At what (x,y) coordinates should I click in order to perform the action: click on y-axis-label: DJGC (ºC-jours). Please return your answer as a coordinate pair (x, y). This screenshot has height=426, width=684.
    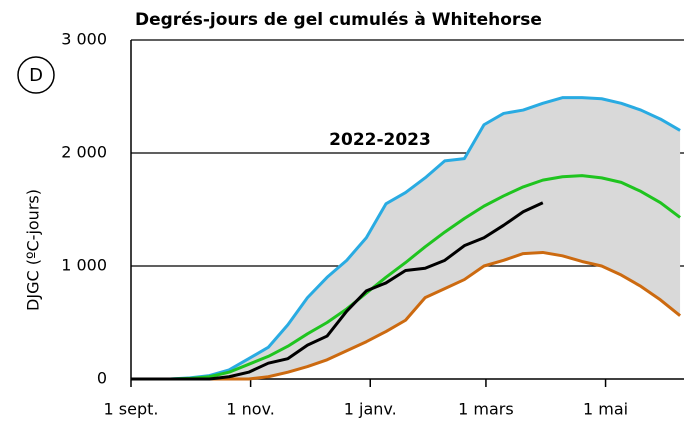
    Looking at the image, I should click on (33, 250).